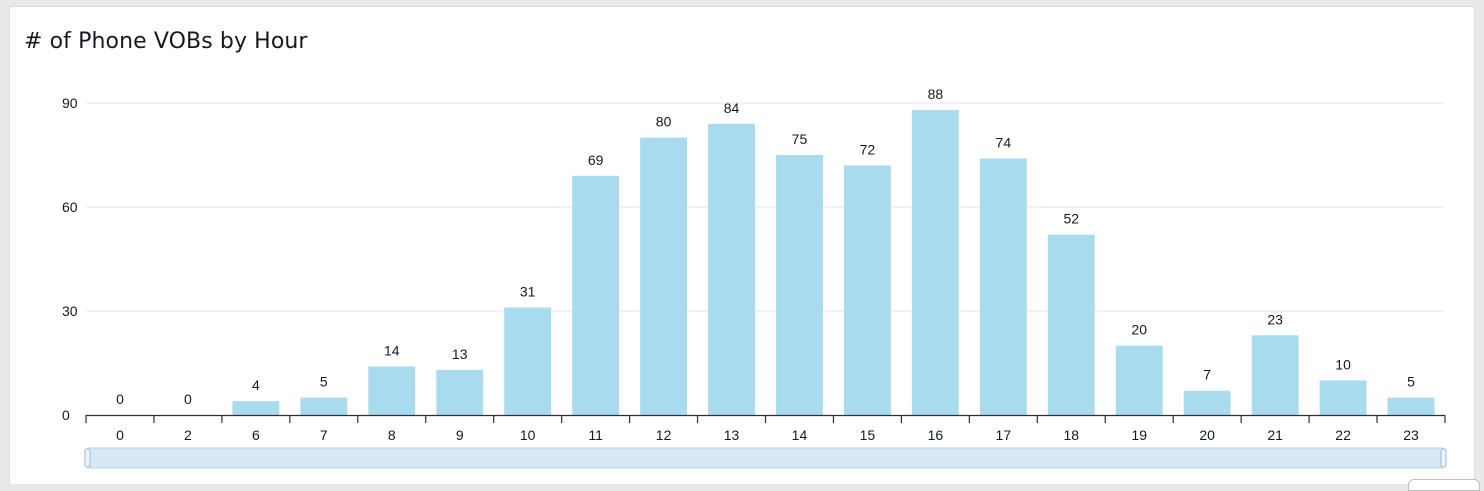 Image resolution: width=1484 pixels, height=491 pixels. What do you see at coordinates (70, 259) in the screenshot?
I see `y-axis-ticks: 0 30 60 90` at bounding box center [70, 259].